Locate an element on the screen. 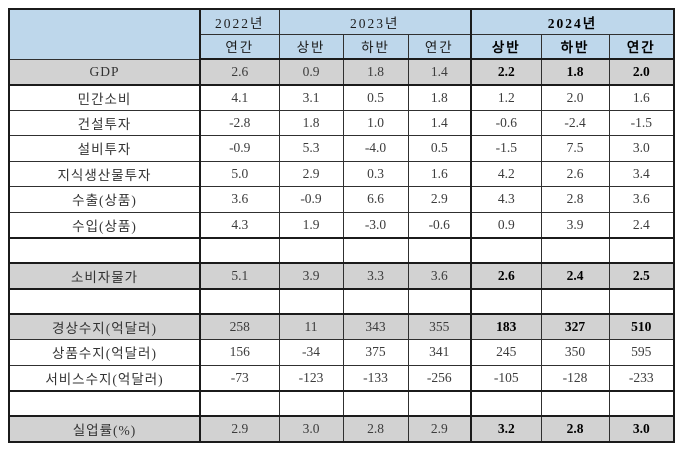 Image resolution: width=680 pixels, height=452 pixels. value-cell: 1.6 is located at coordinates (439, 173).